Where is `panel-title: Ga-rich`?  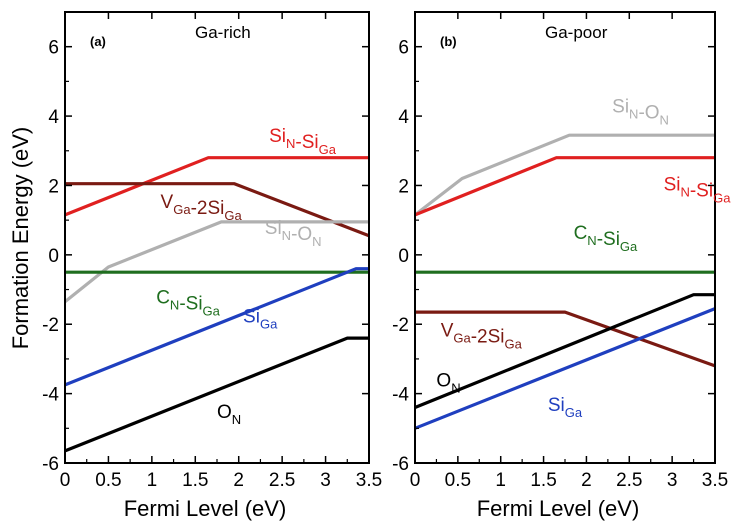 panel-title: Ga-rich is located at coordinates (223, 32).